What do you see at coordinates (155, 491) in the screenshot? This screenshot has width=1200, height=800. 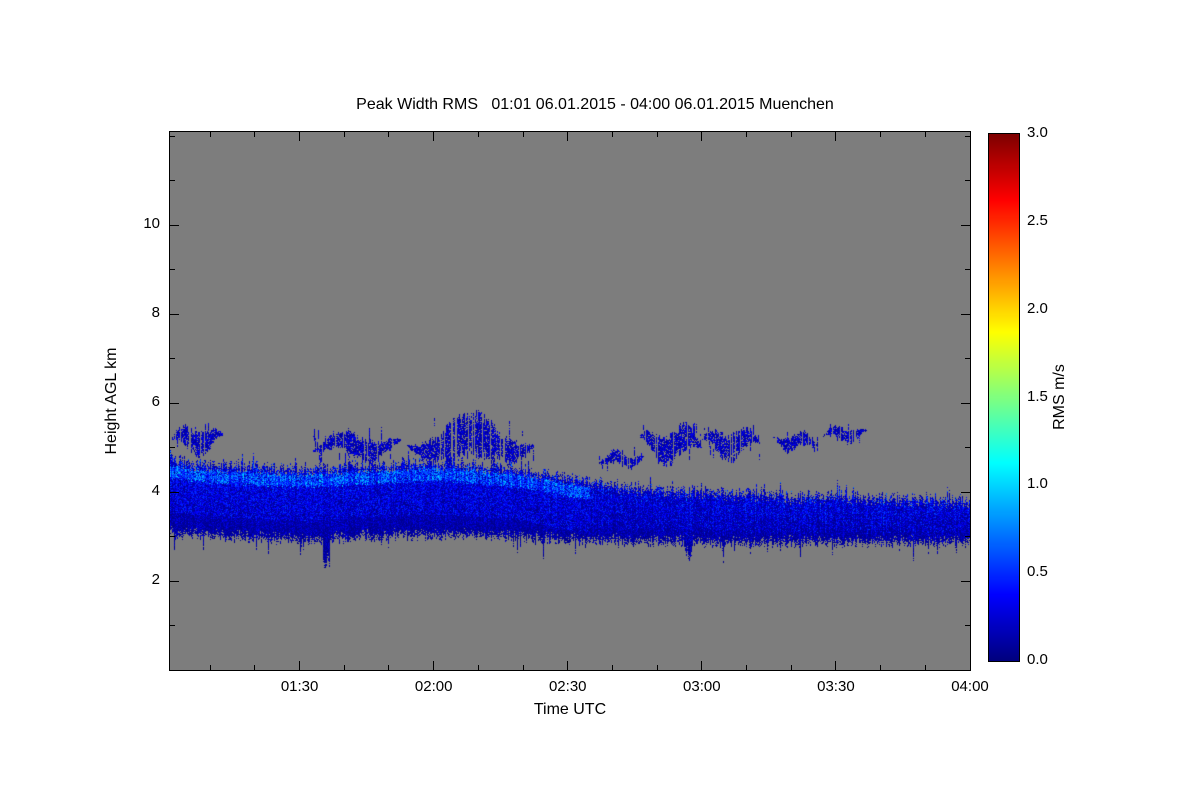 I see `y-tick-label: 4` at bounding box center [155, 491].